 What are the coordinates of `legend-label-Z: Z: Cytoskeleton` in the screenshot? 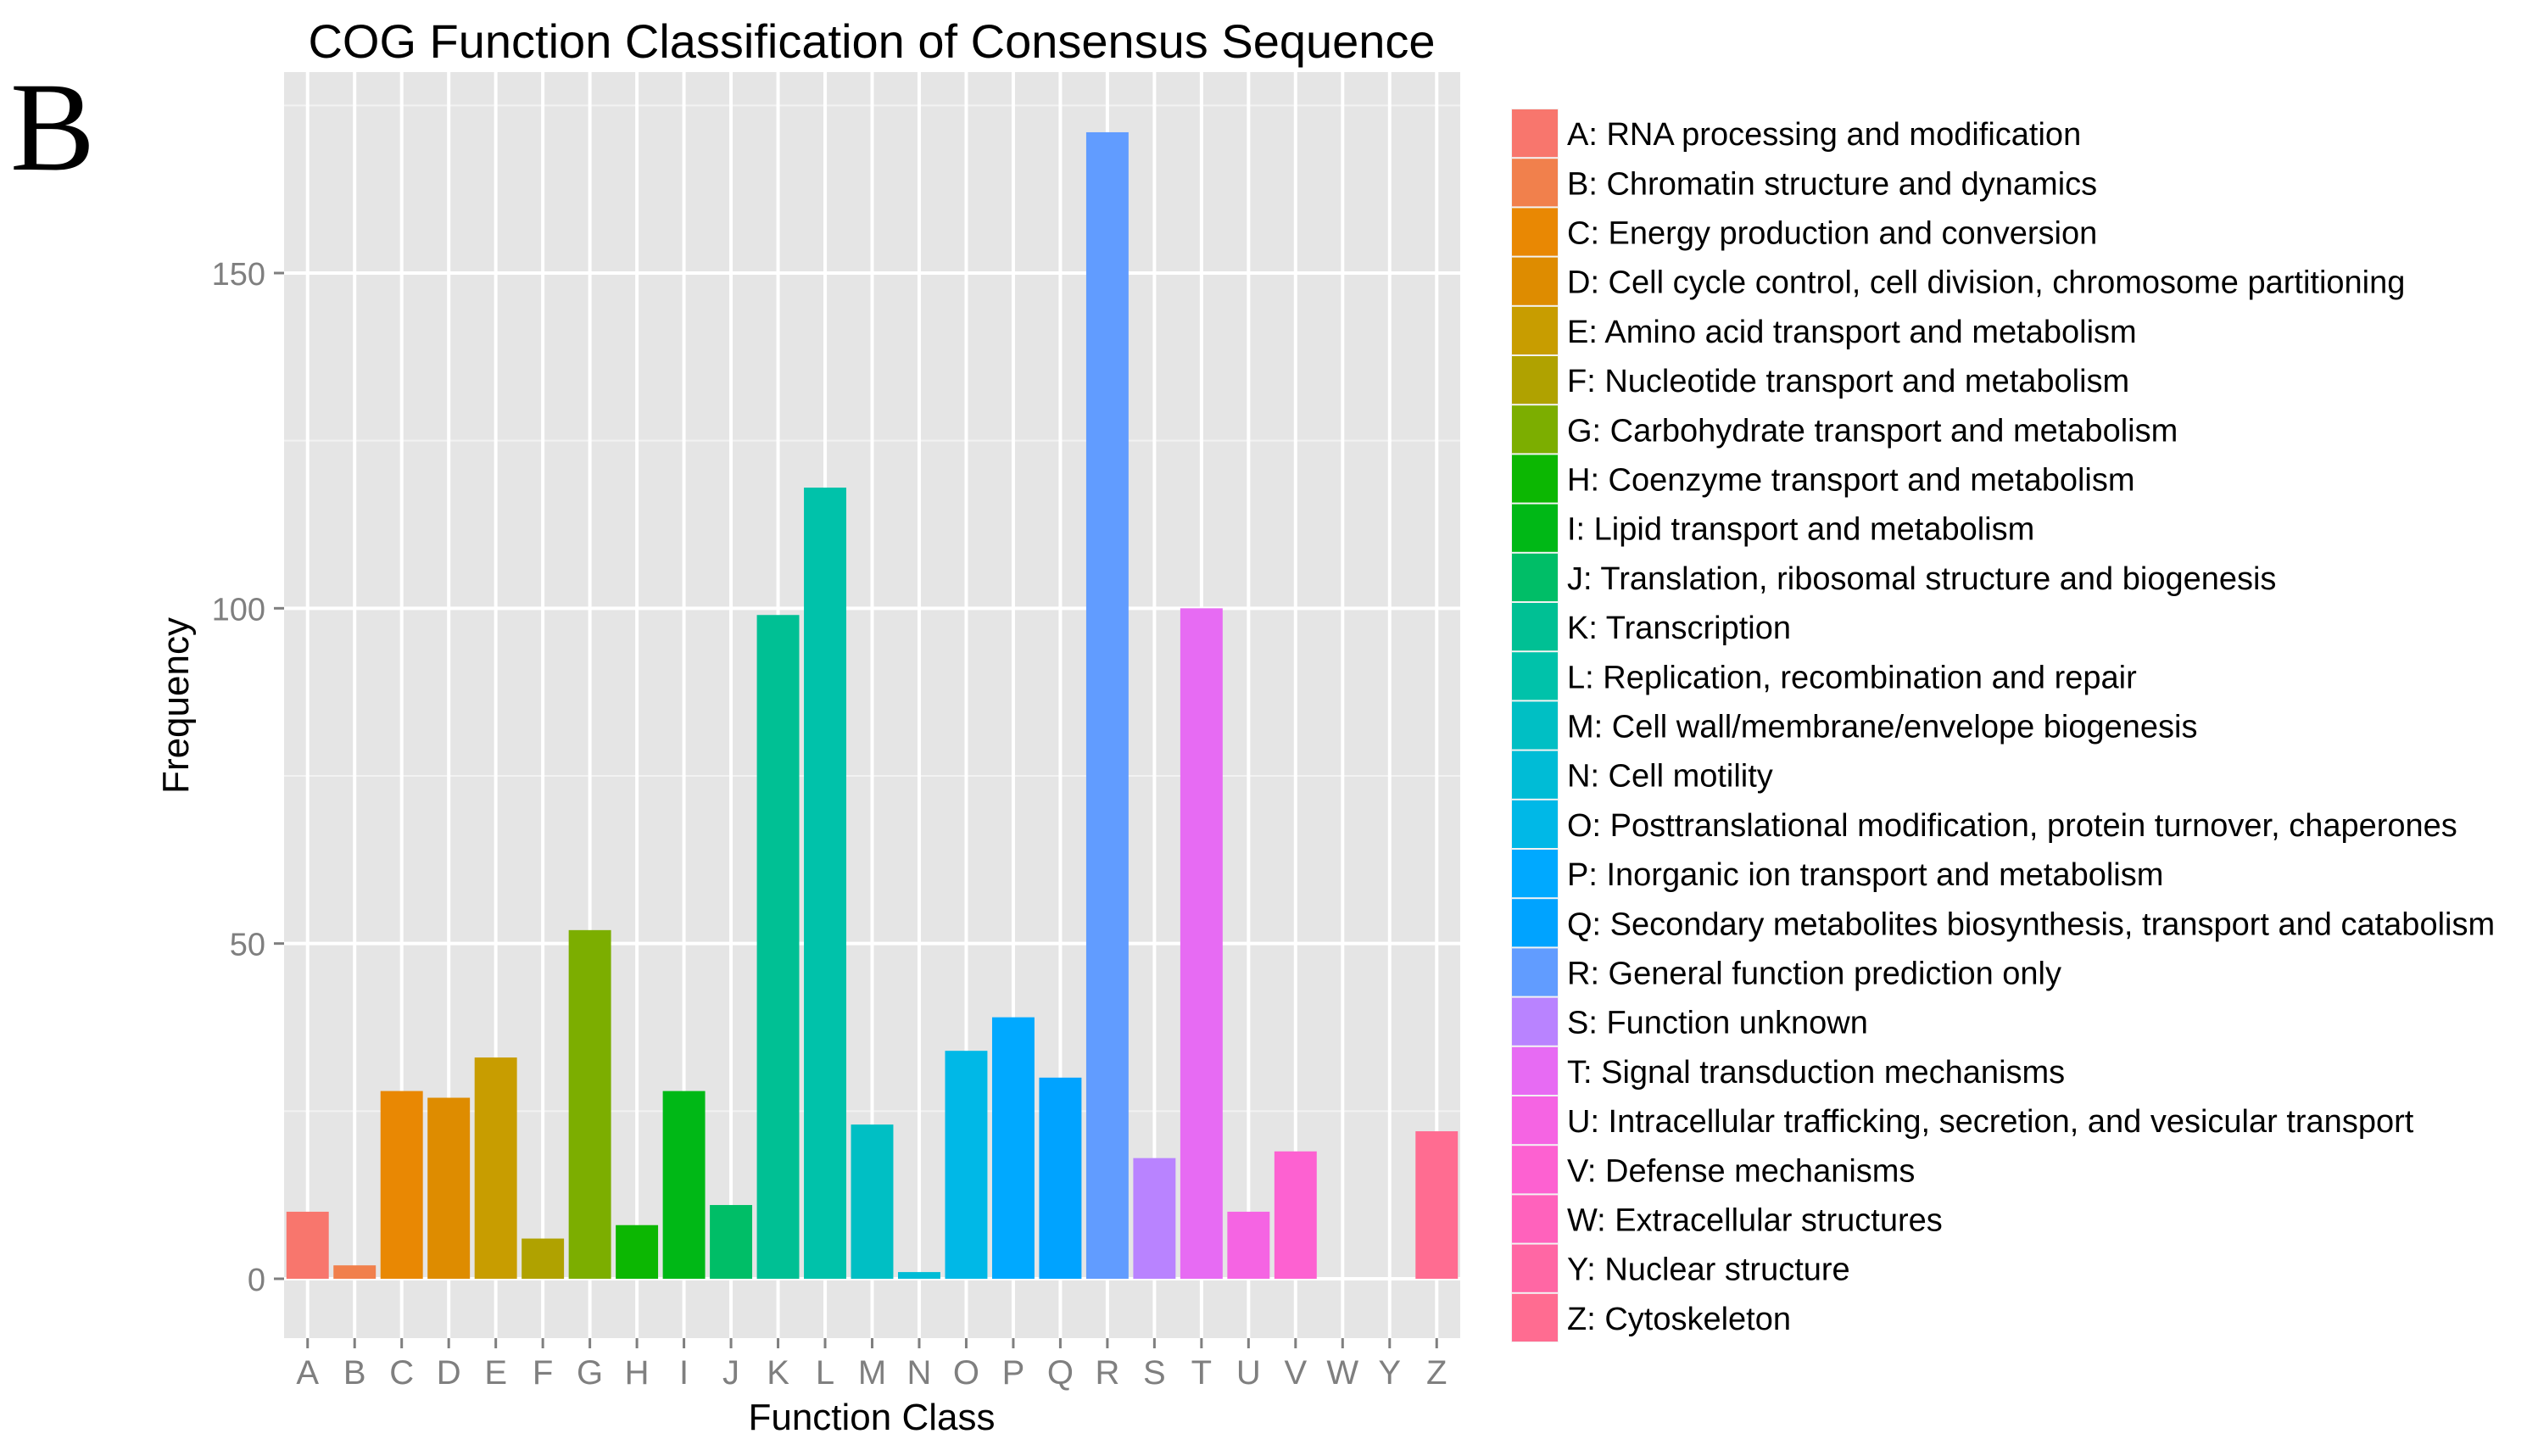 It's located at (1679, 1319).